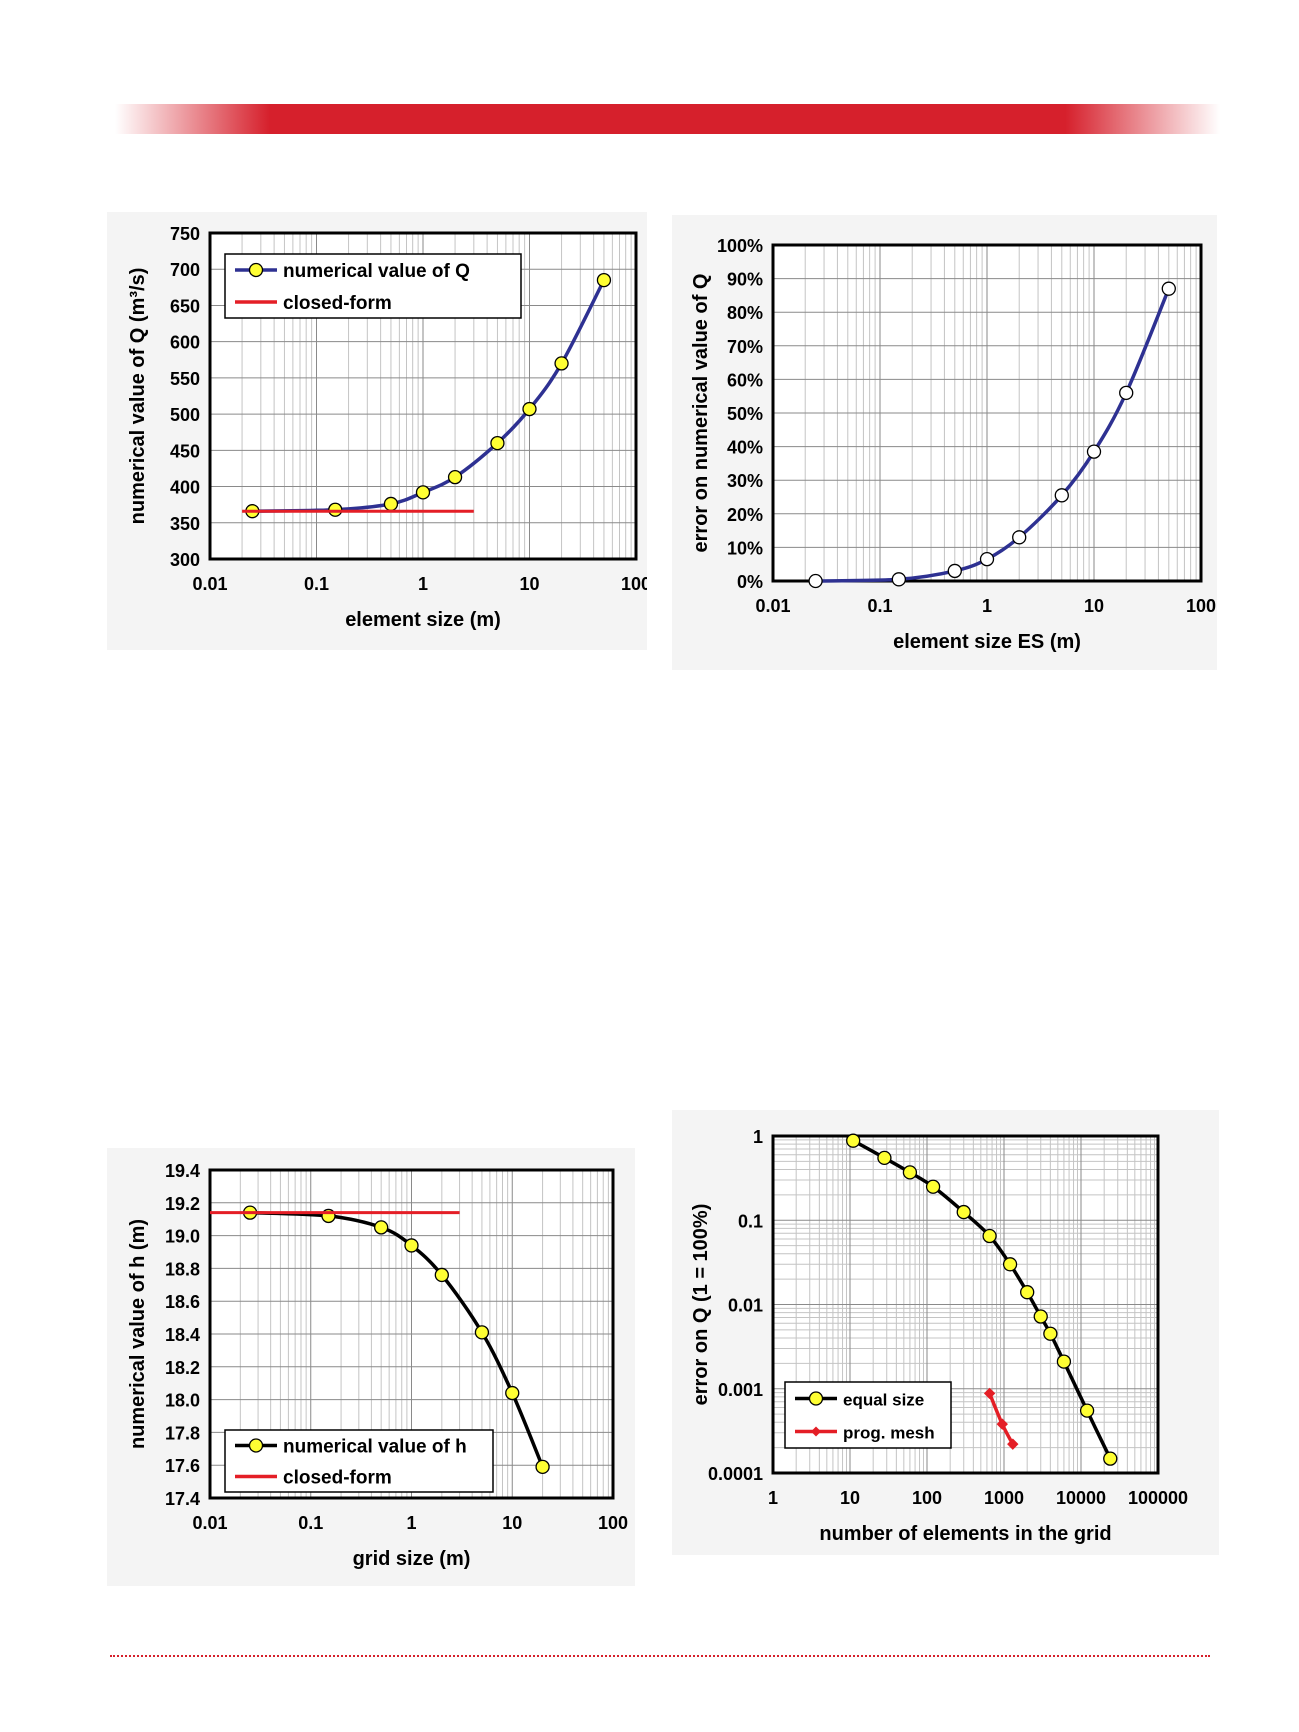 This screenshot has width=1299, height=1732. I want to click on y-tick-label: 600, so click(185, 343).